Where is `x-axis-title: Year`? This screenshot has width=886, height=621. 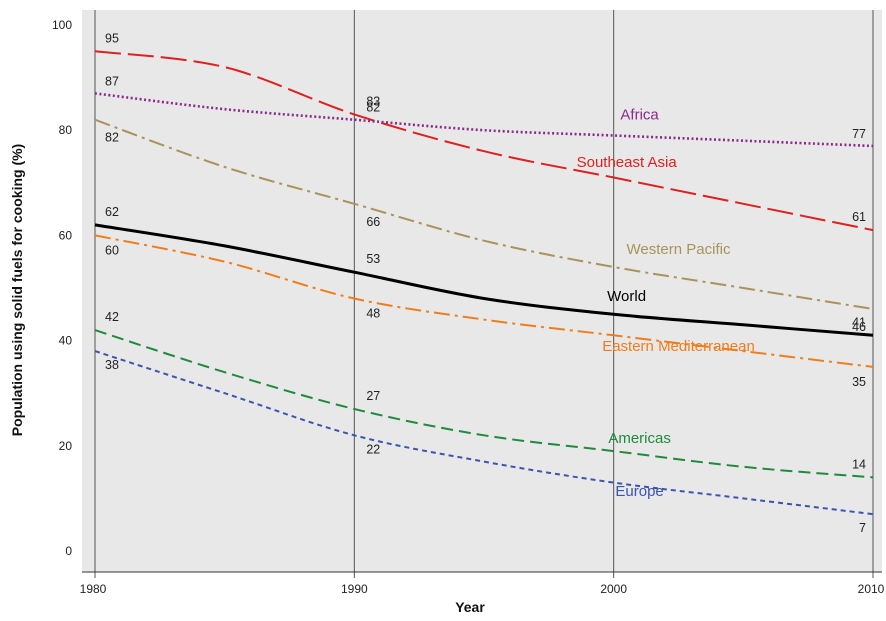
x-axis-title: Year is located at coordinates (470, 607).